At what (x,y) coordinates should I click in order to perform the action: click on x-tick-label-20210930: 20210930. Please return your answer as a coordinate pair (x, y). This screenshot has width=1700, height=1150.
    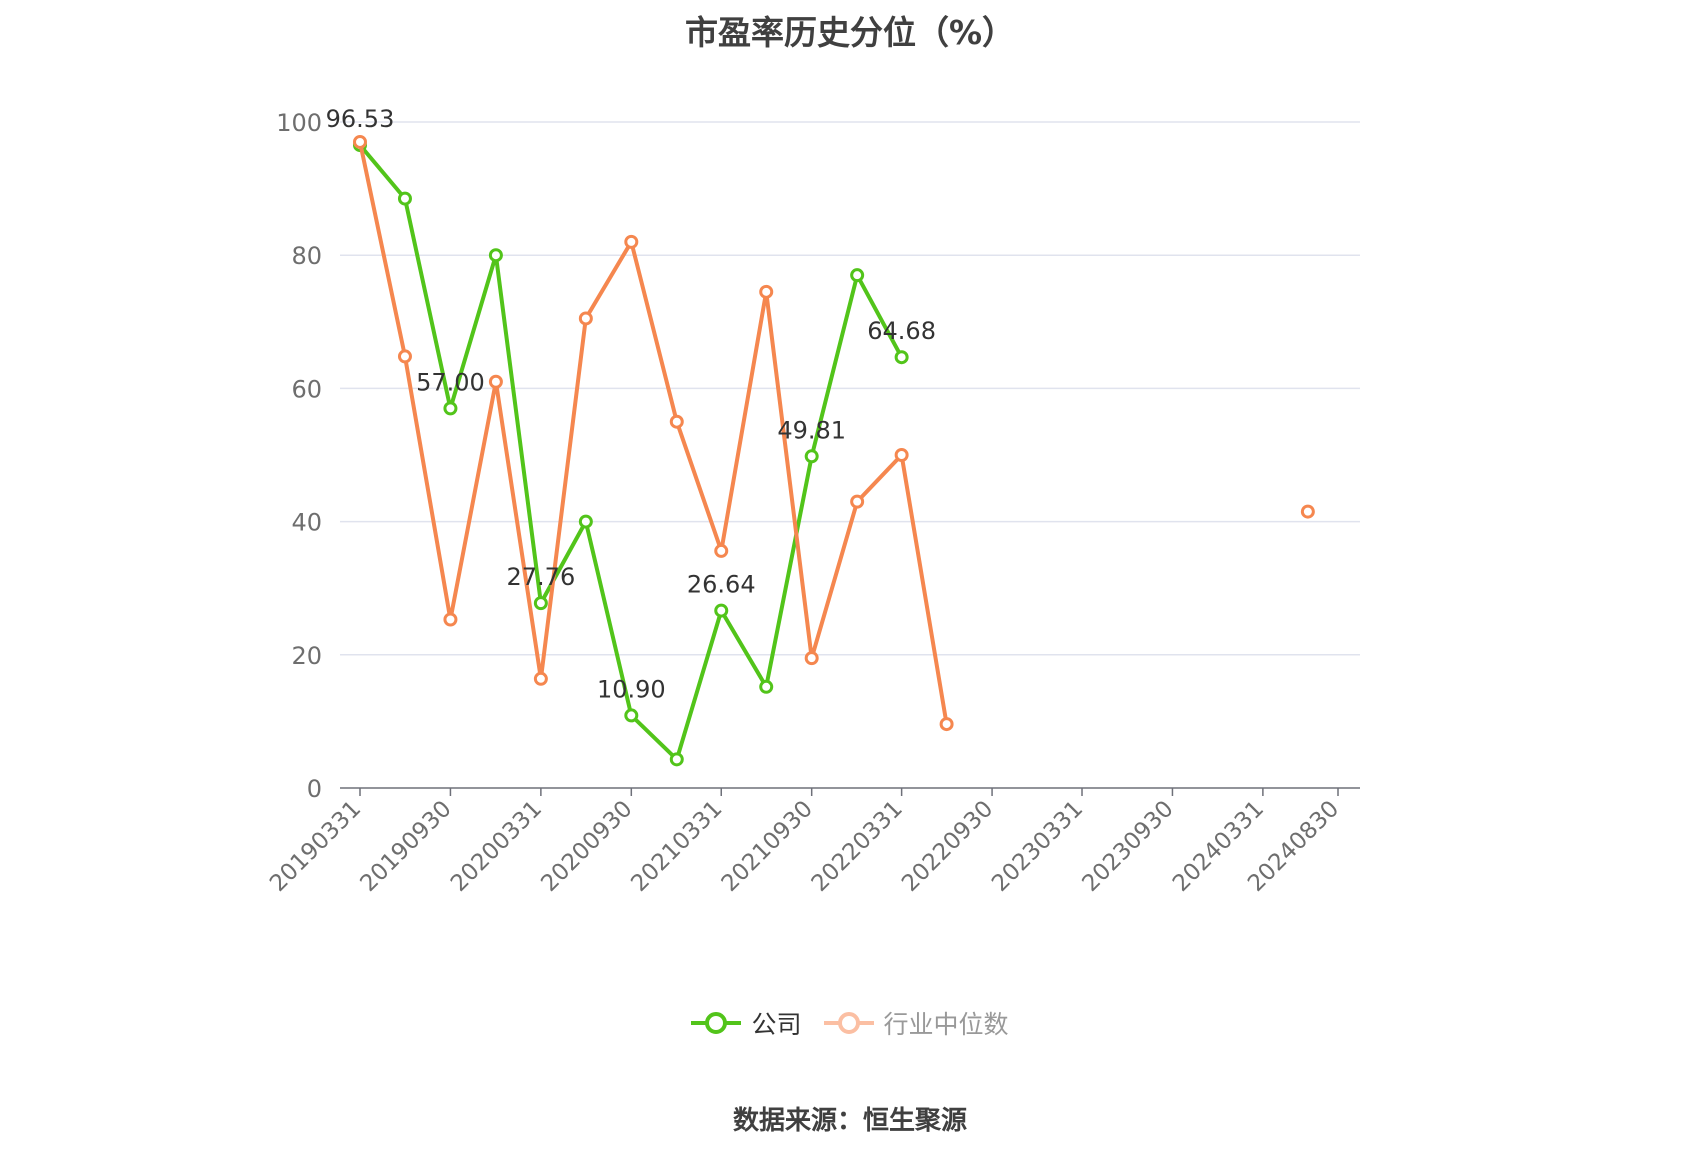
    Looking at the image, I should click on (767, 846).